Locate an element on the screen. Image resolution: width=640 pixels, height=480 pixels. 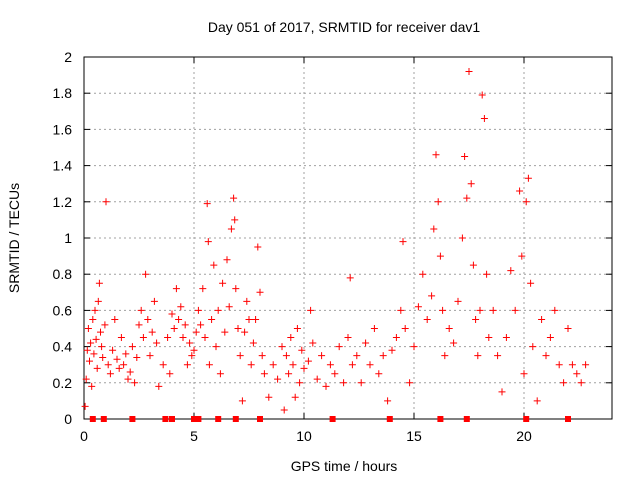
x-tick-label: 5 is located at coordinates (194, 436).